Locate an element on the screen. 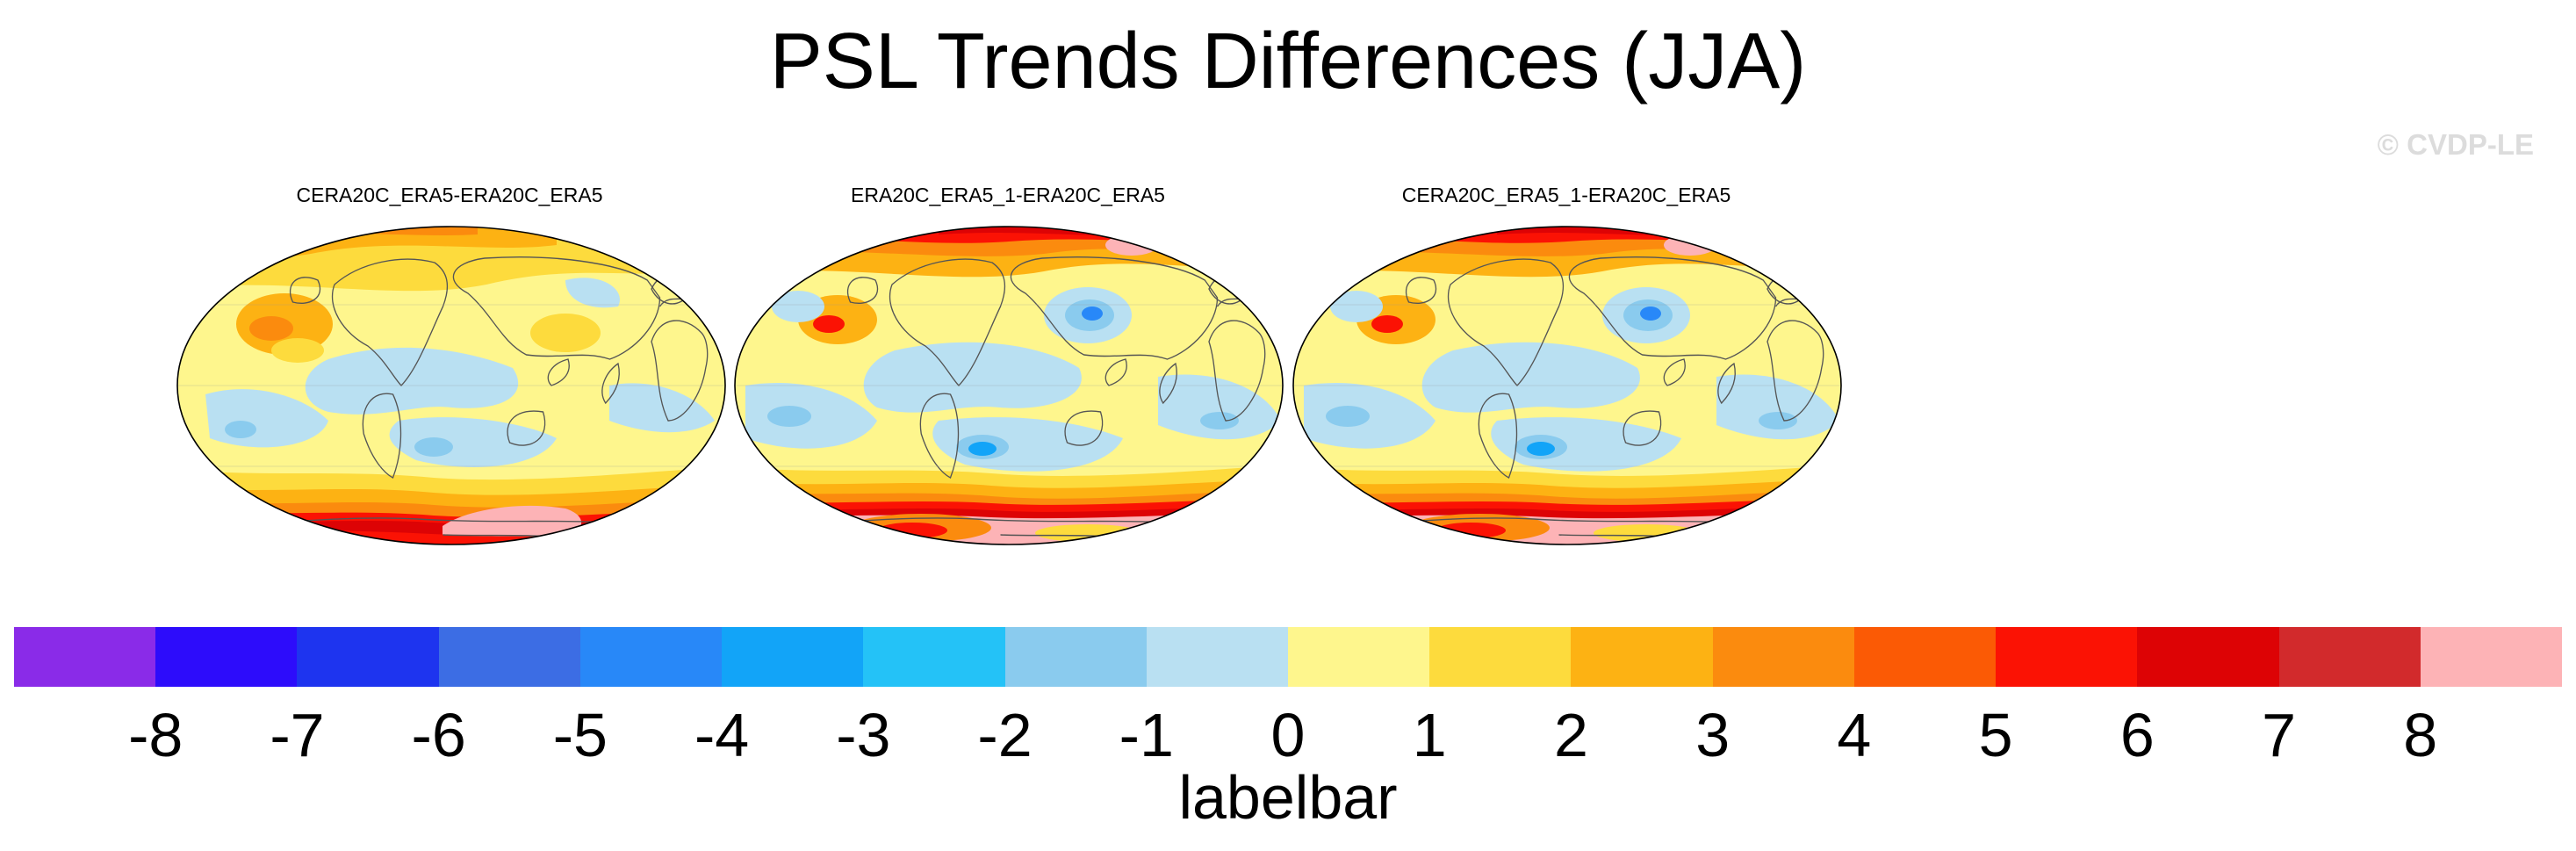 The height and width of the screenshot is (851, 2576). labelbar-title: labelbar is located at coordinates (1288, 797).